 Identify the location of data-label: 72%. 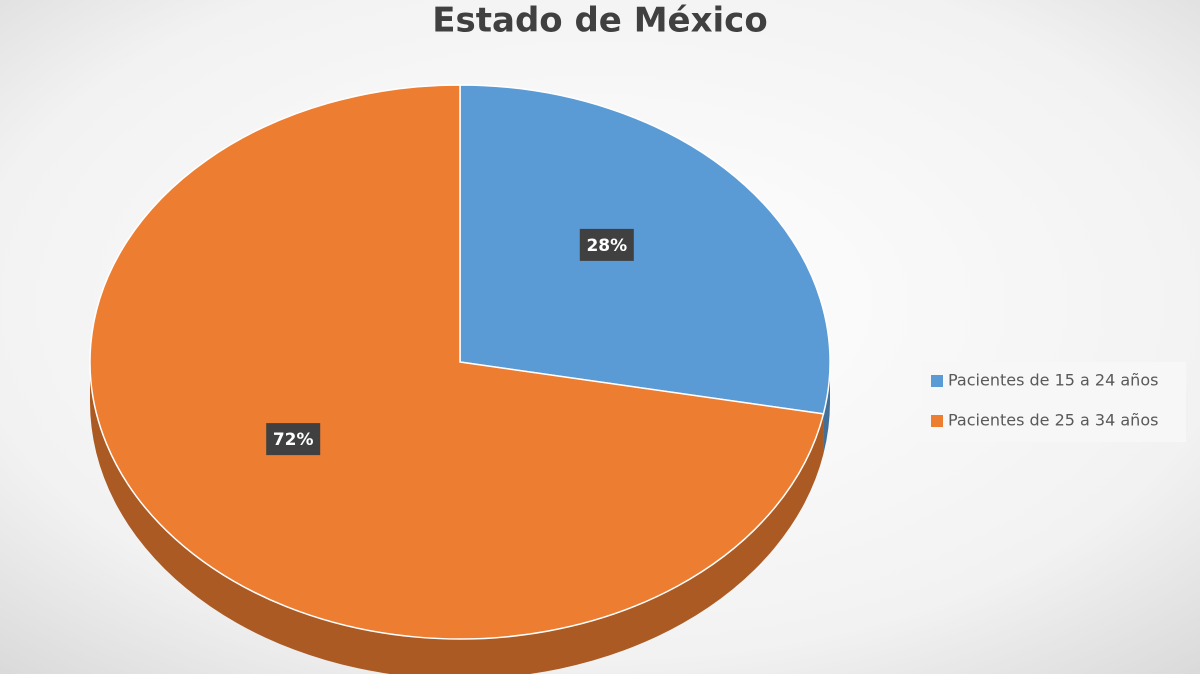
(293, 440).